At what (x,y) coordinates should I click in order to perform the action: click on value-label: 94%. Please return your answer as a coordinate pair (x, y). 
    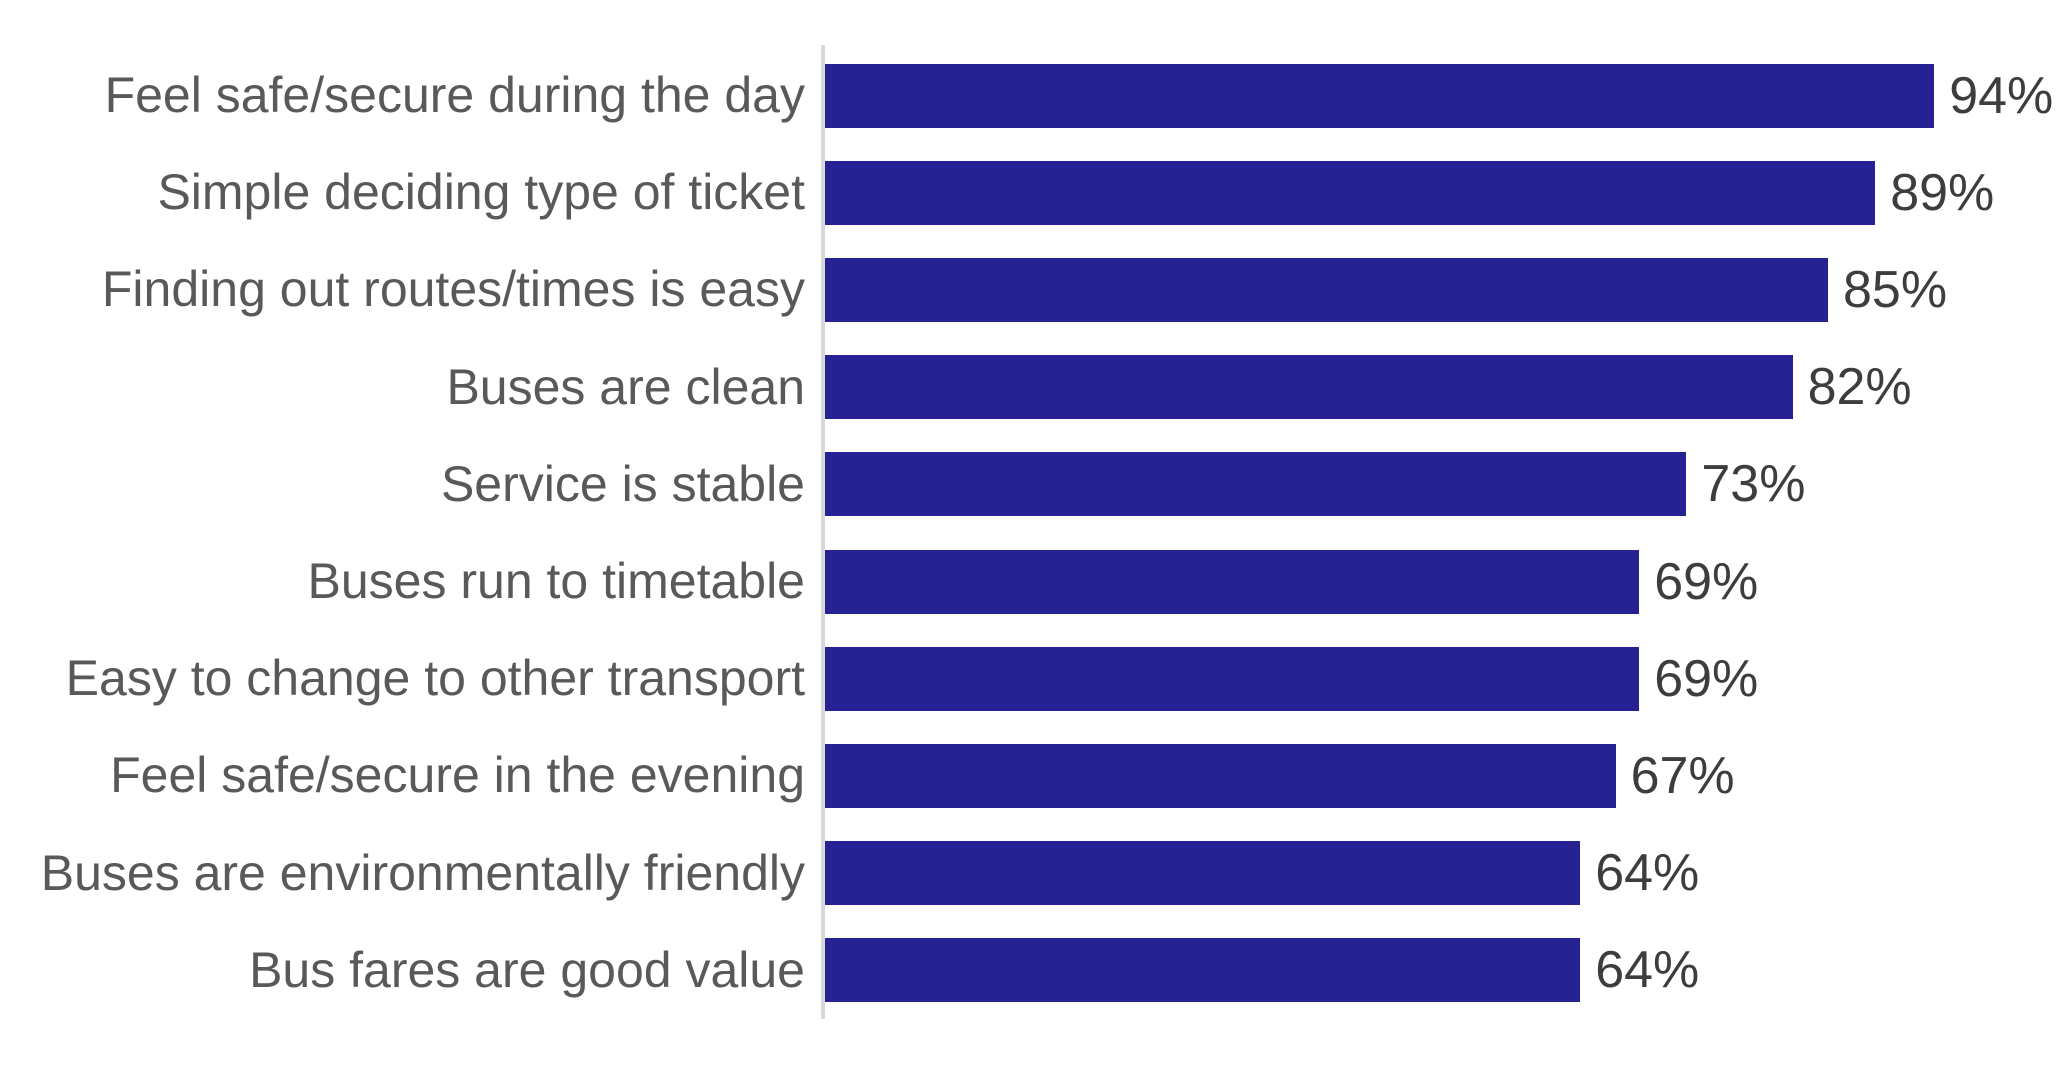
    Looking at the image, I should click on (2001, 95).